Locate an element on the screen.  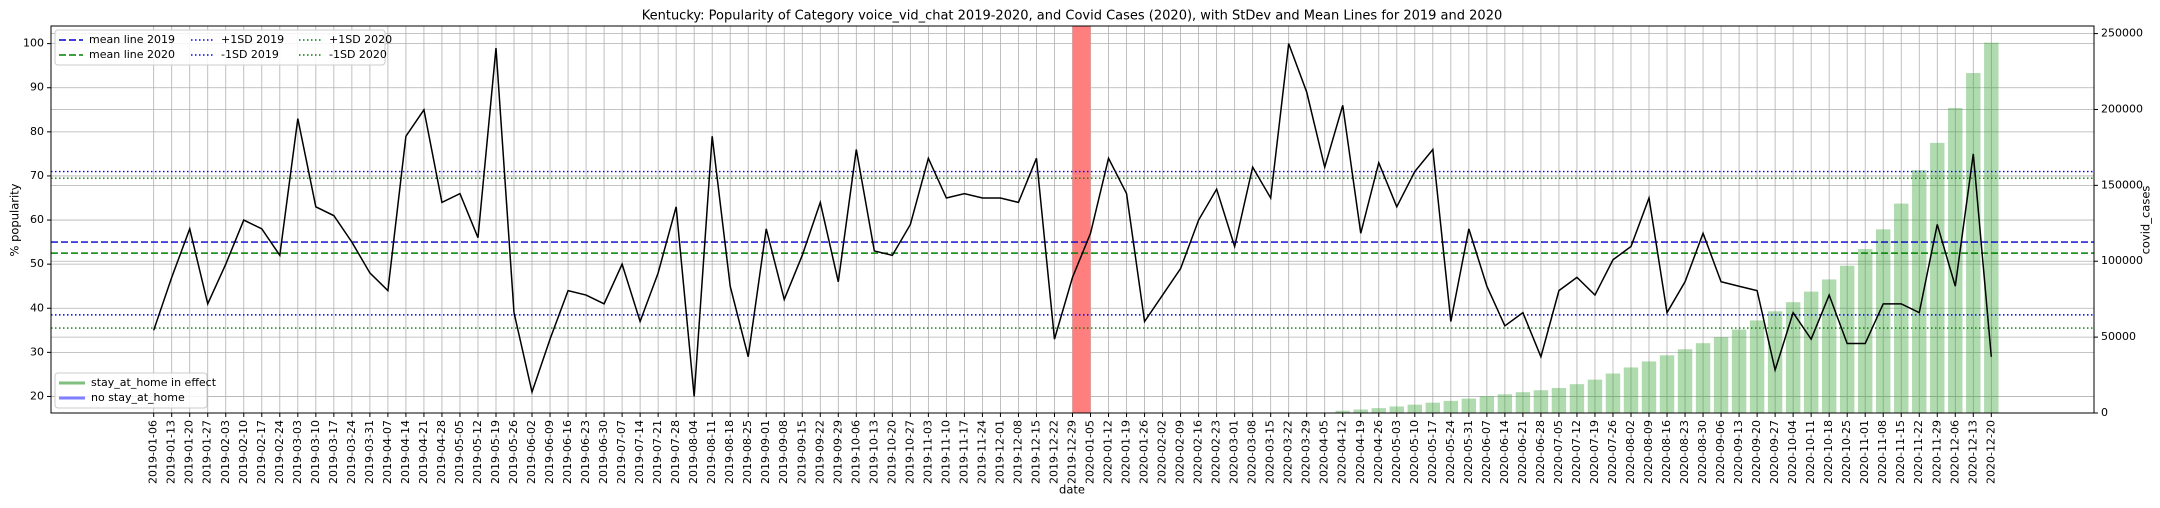
x-tick-label: 2019-02-24 is located at coordinates (279, 452).